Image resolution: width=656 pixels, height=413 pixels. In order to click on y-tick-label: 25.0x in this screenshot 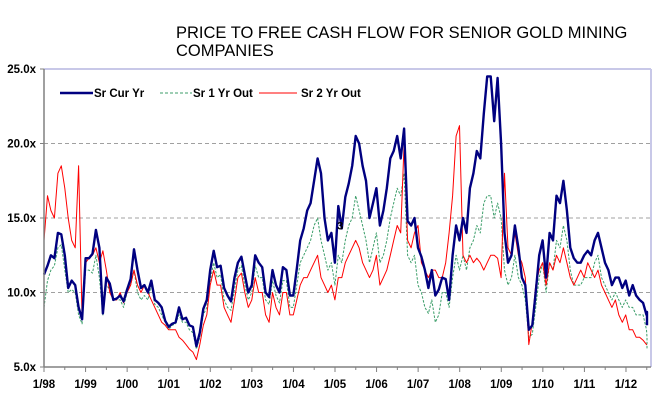, I will do `click(21, 70)`.